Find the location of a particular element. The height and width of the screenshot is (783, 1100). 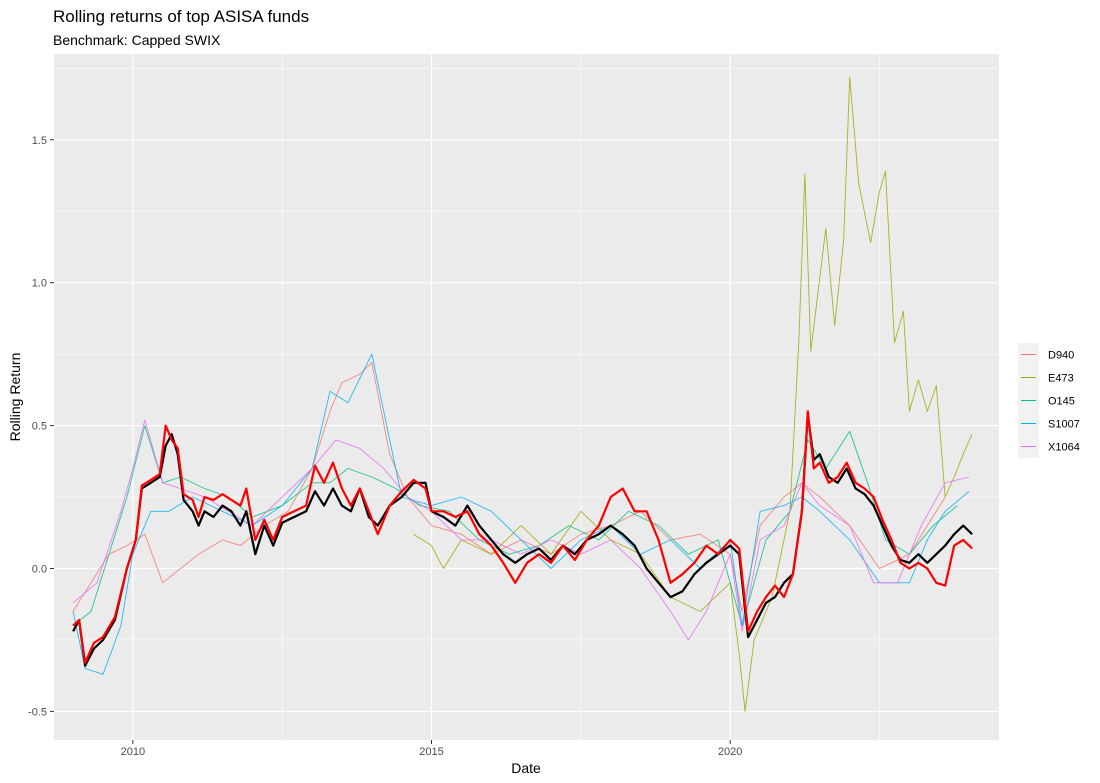

legend-label-x1064: X1064 is located at coordinates (1064, 448).